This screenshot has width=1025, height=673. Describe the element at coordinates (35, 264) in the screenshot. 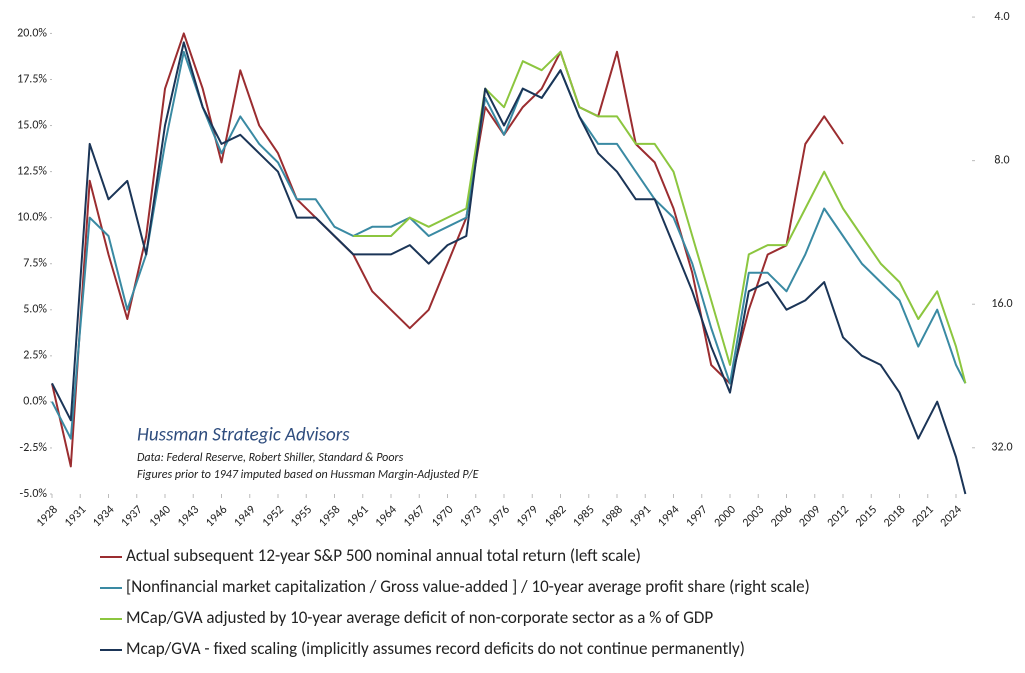

I see `y-tick-label: 7.5%` at that location.